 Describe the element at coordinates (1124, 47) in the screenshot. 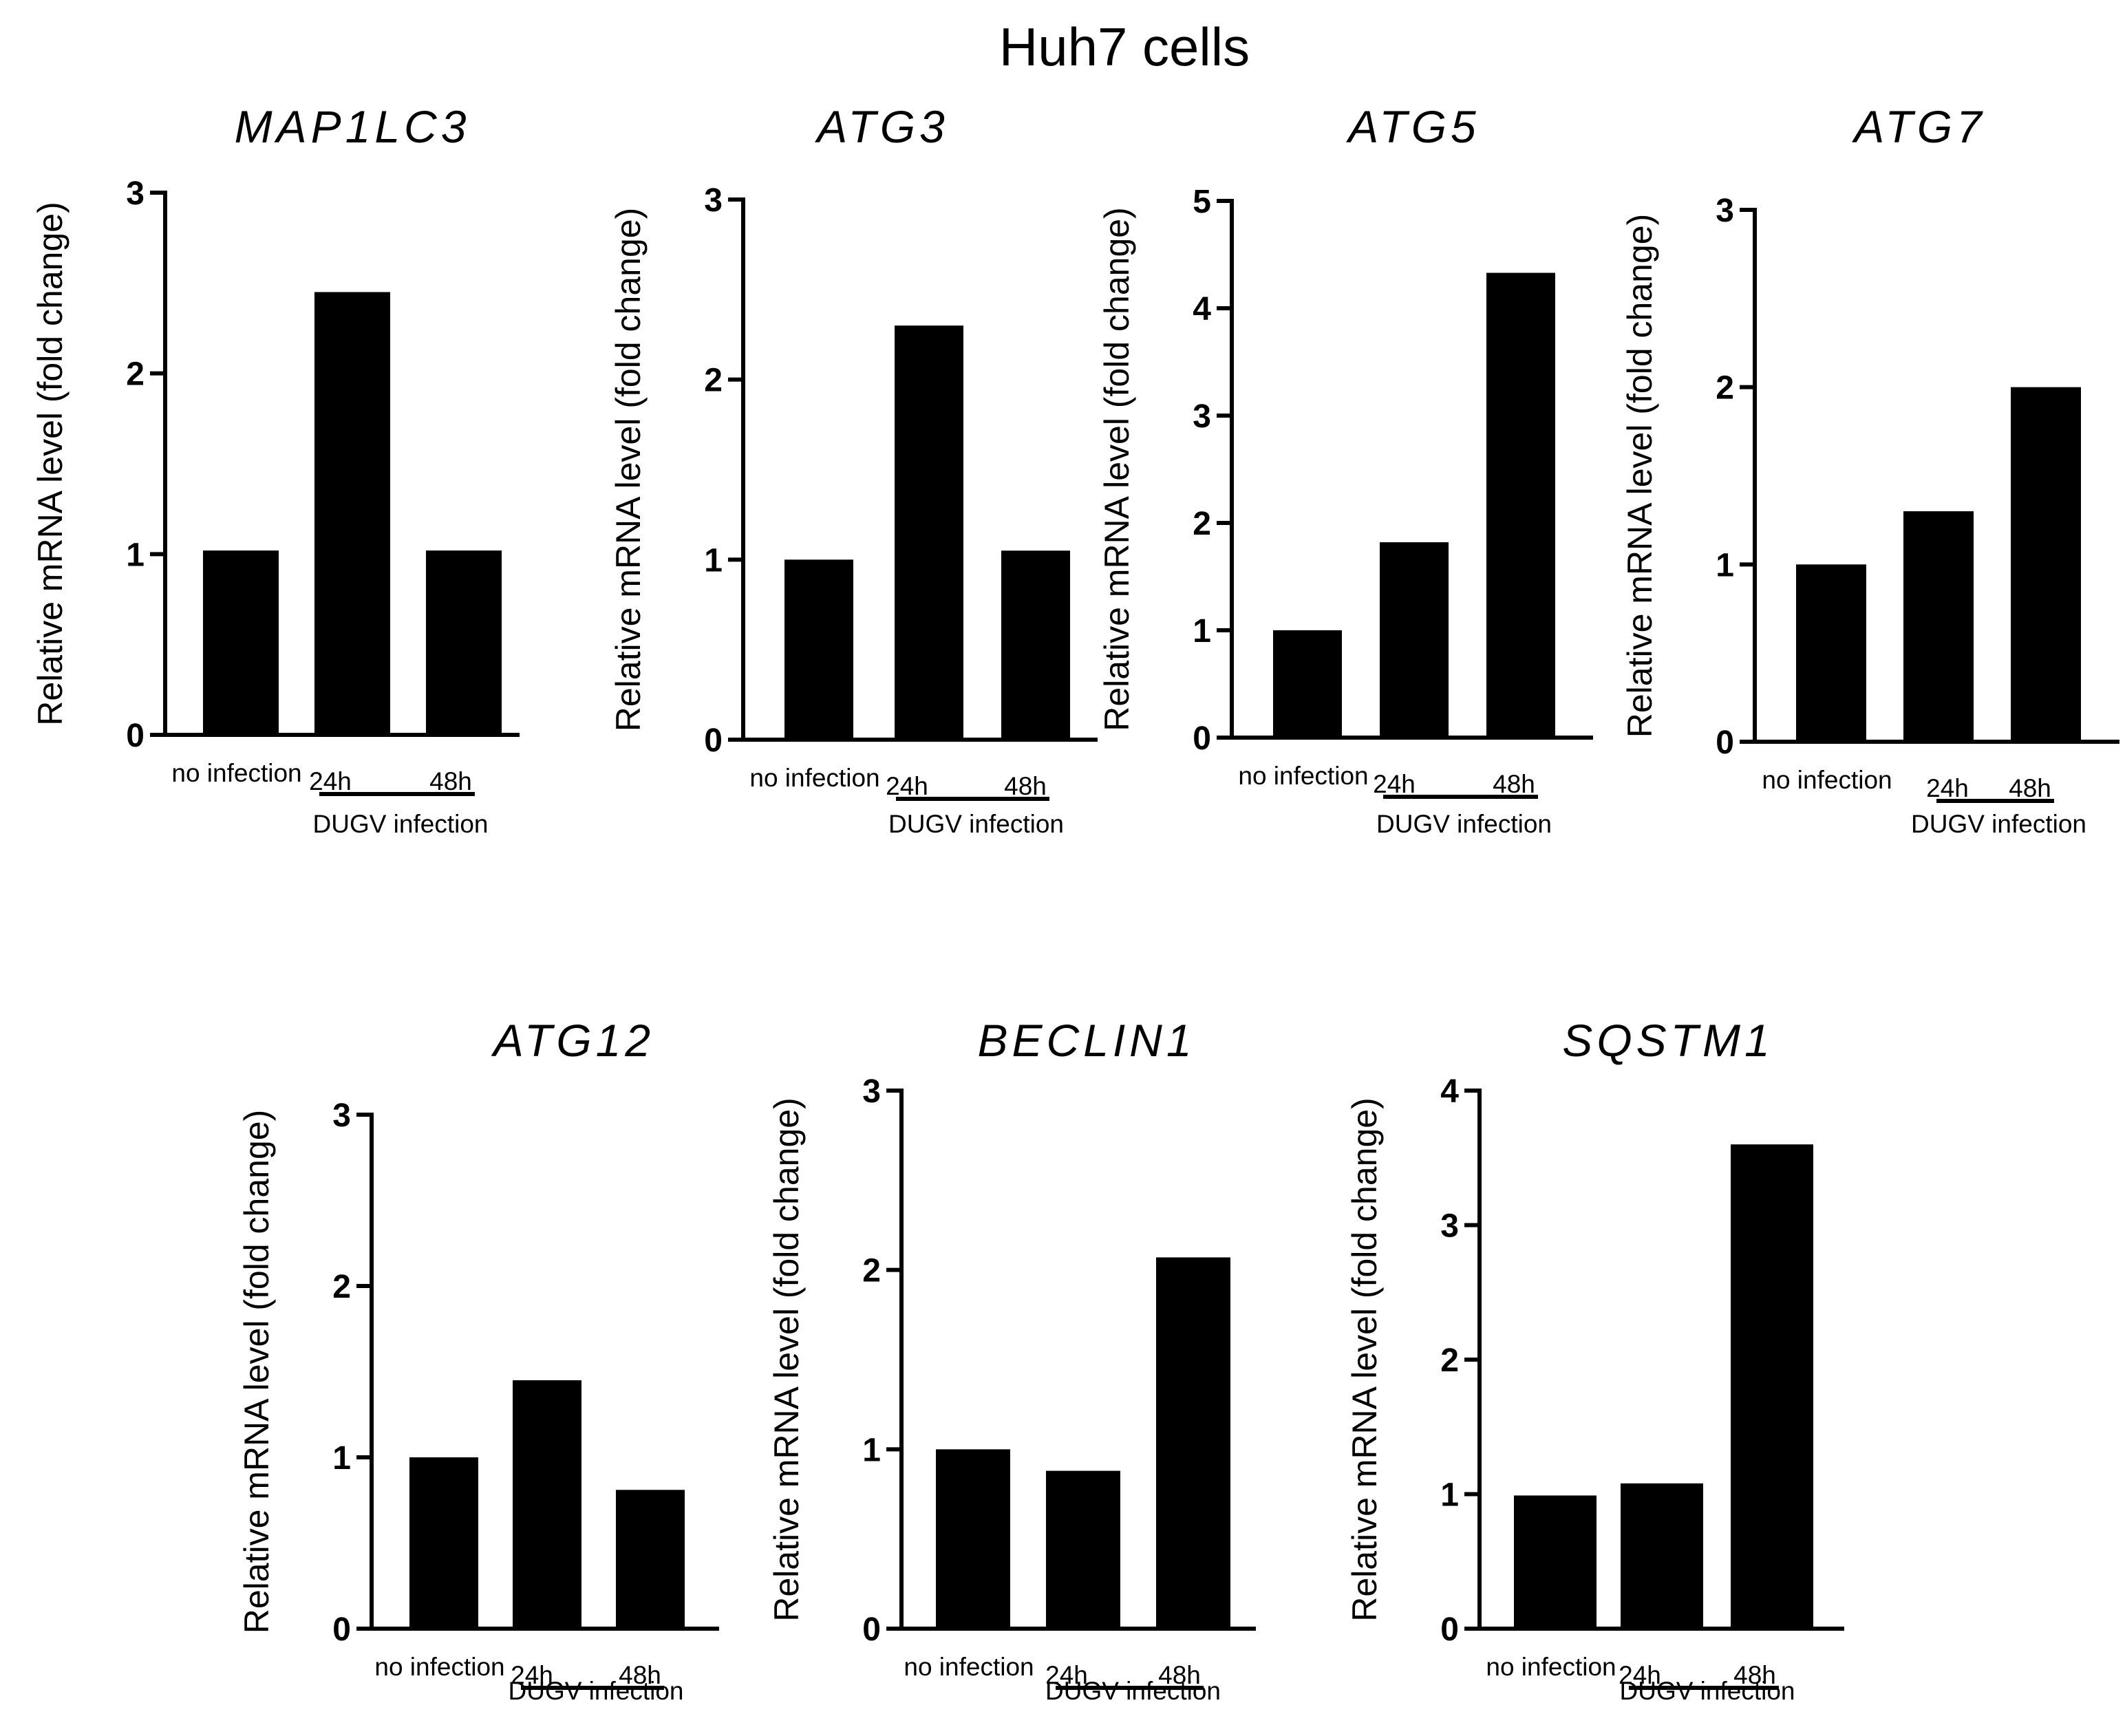

I see `figure-title: Huh7 cells` at that location.